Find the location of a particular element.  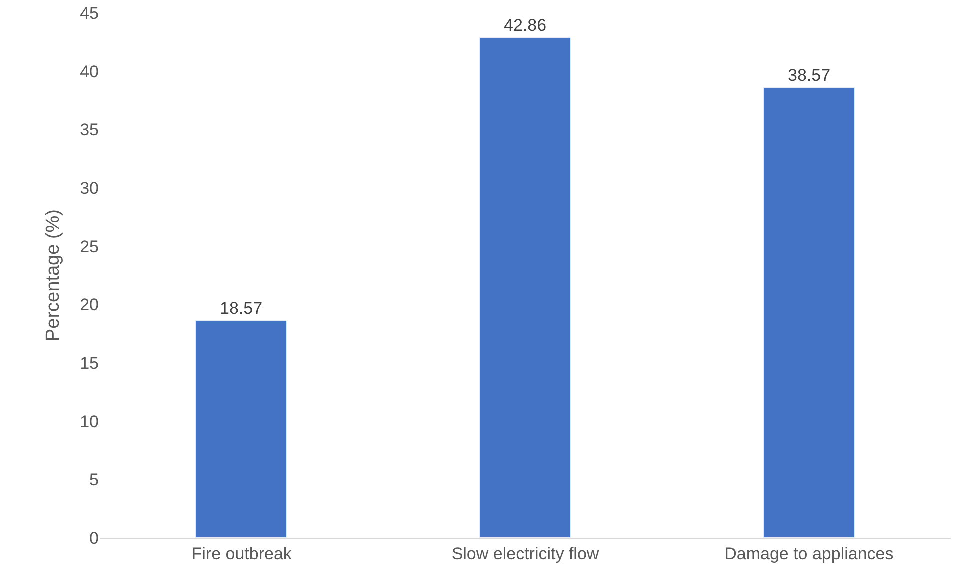

y-tick-label: 5 is located at coordinates (94, 480).